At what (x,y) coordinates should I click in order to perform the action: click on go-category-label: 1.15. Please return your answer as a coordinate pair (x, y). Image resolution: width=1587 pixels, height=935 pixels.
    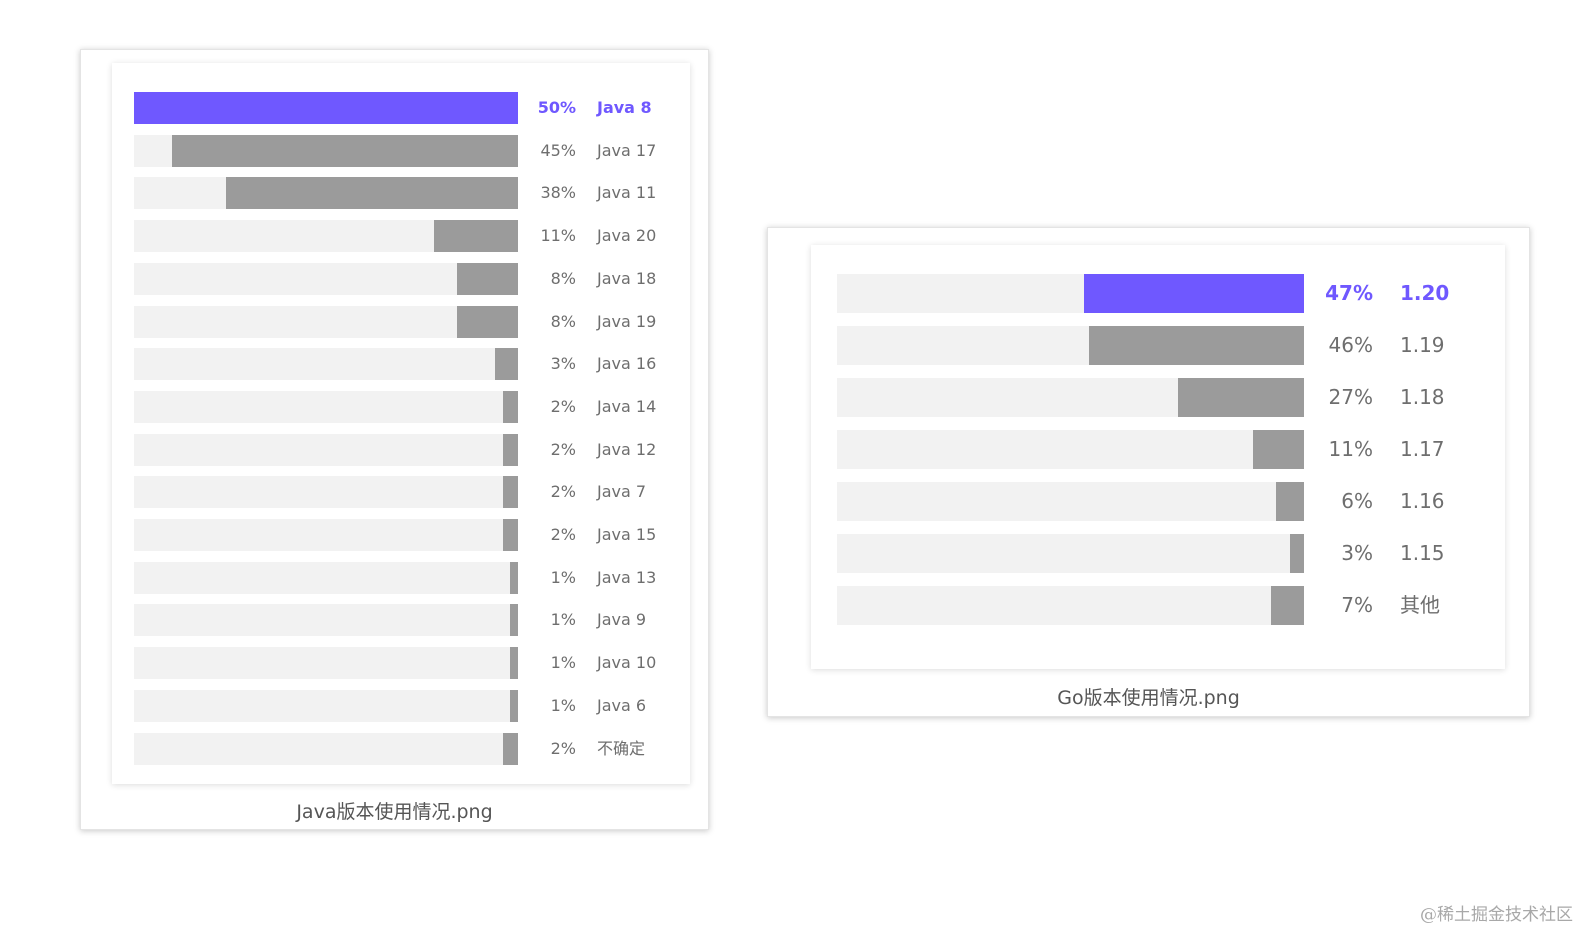
    Looking at the image, I should click on (1422, 553).